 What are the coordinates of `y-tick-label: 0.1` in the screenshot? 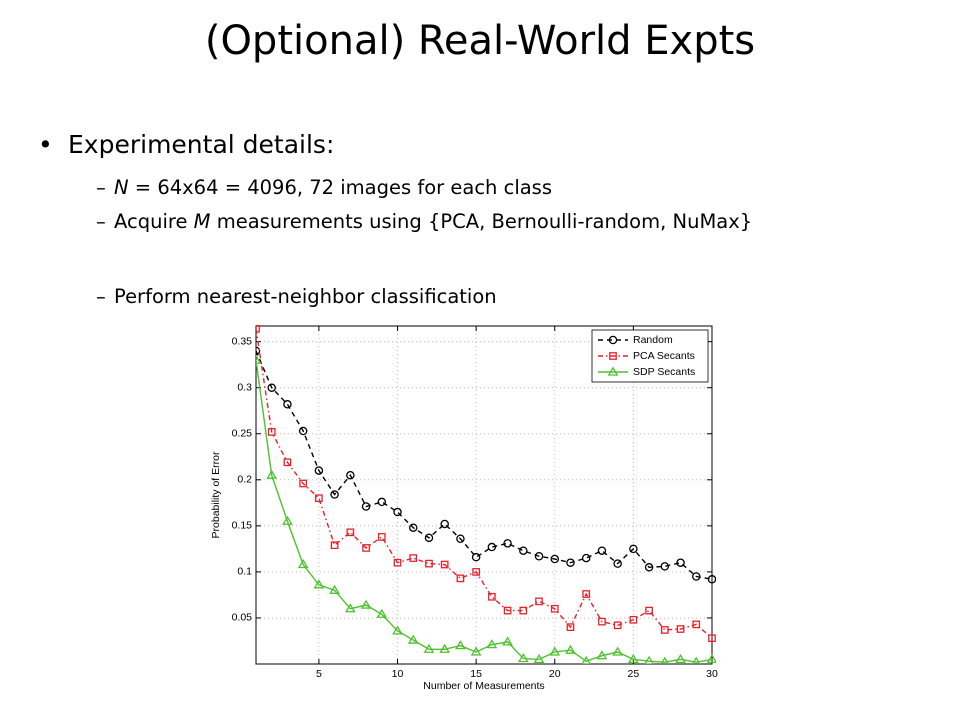 It's located at (244, 572).